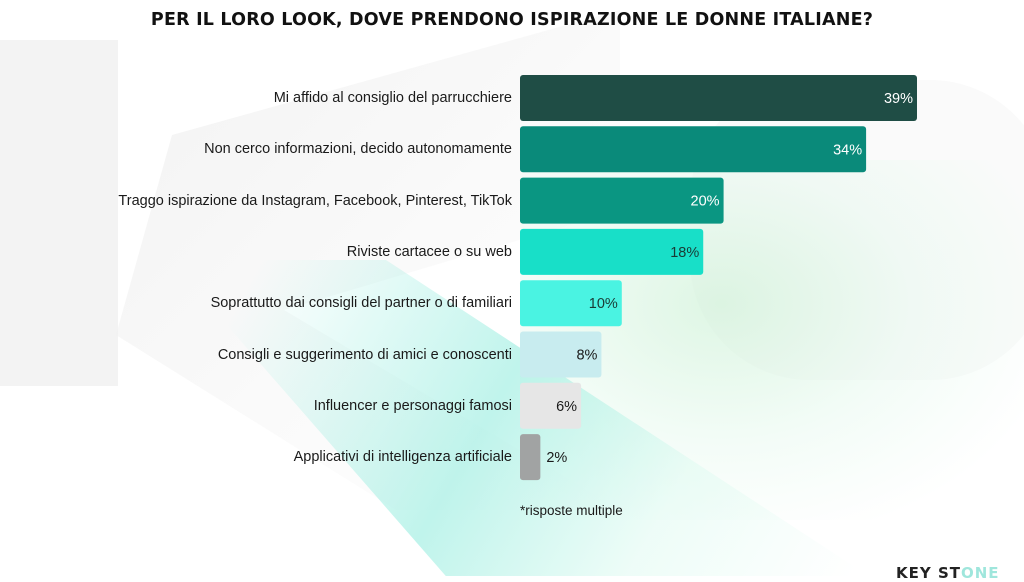 This screenshot has height=582, width=1024. What do you see at coordinates (402, 457) in the screenshot?
I see `category-label: Applicativi di intelligenza artificiale` at bounding box center [402, 457].